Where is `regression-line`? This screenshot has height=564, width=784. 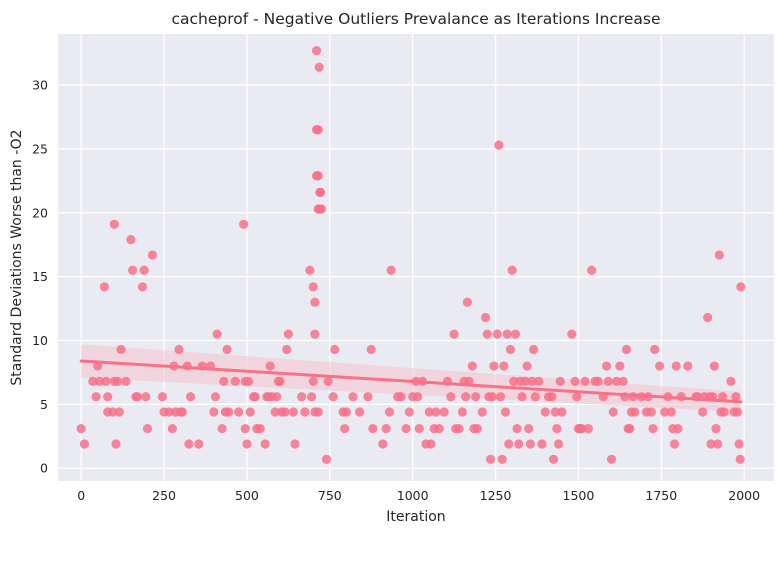
regression-line is located at coordinates (411, 381).